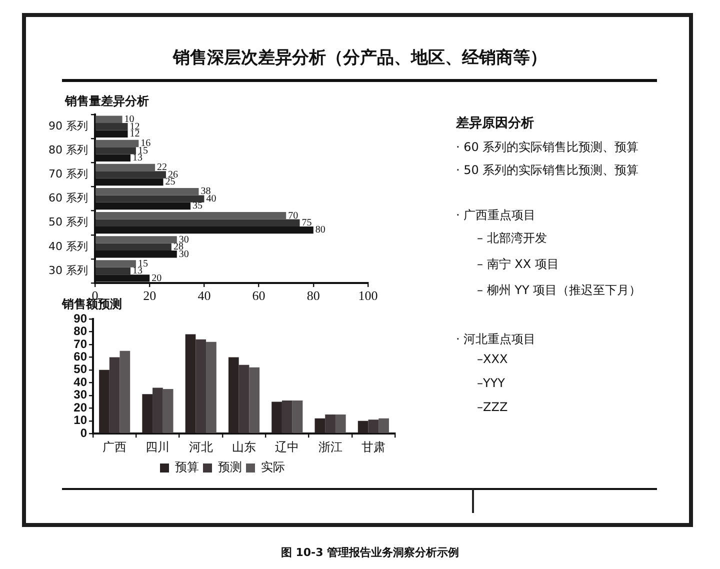 This screenshot has width=720, height=569. I want to click on text: – 北部湾开发, so click(512, 238).